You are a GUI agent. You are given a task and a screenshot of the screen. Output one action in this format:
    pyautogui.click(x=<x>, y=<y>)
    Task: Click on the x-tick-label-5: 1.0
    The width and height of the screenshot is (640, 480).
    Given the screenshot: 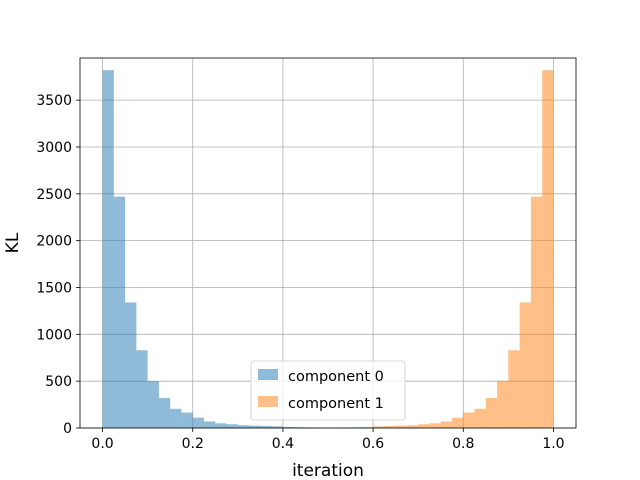 What is the action you would take?
    pyautogui.click(x=553, y=444)
    